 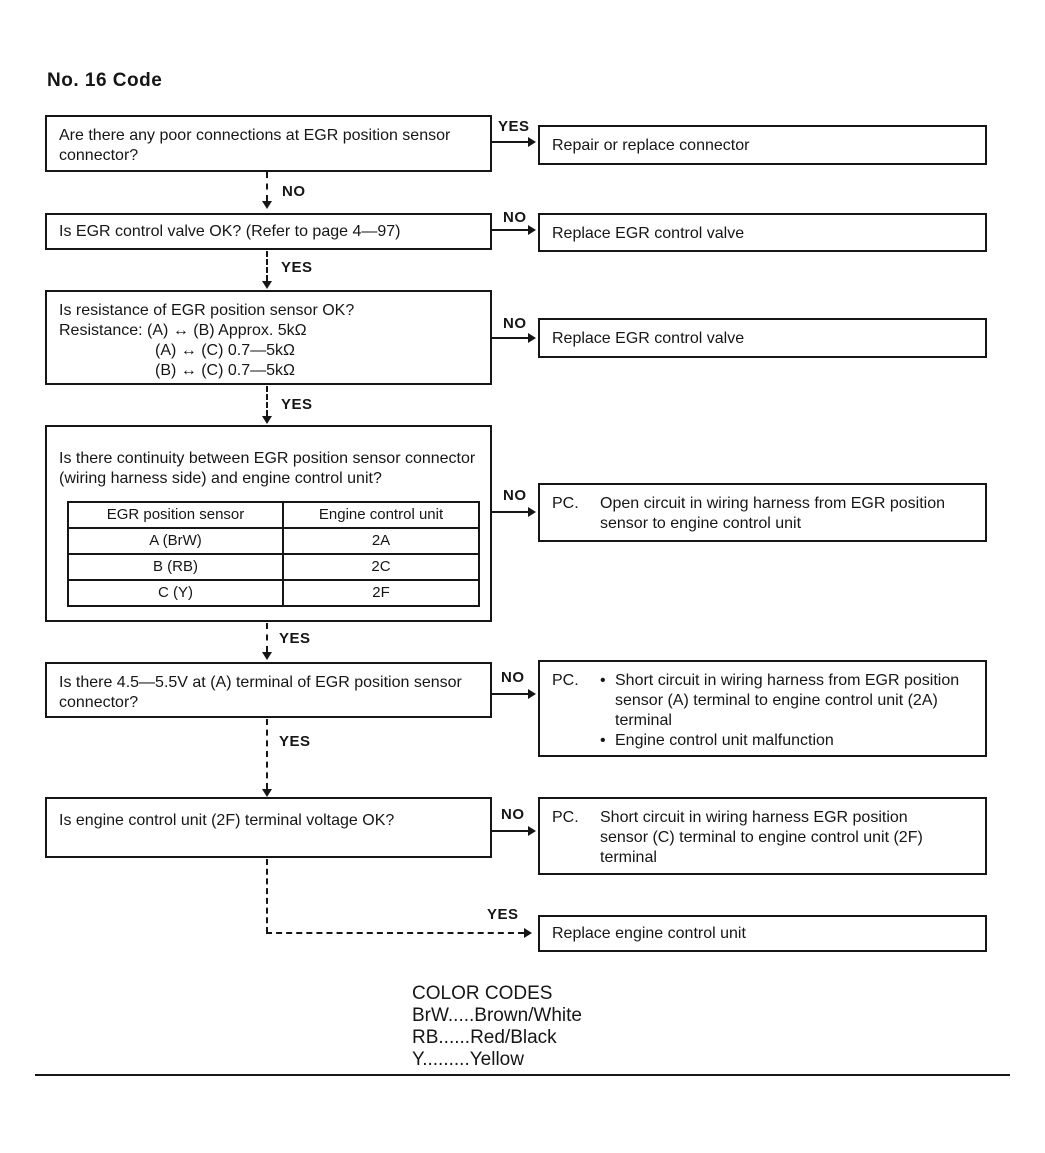 I want to click on color-code-rb: RB......Red/Black, so click(x=484, y=1037).